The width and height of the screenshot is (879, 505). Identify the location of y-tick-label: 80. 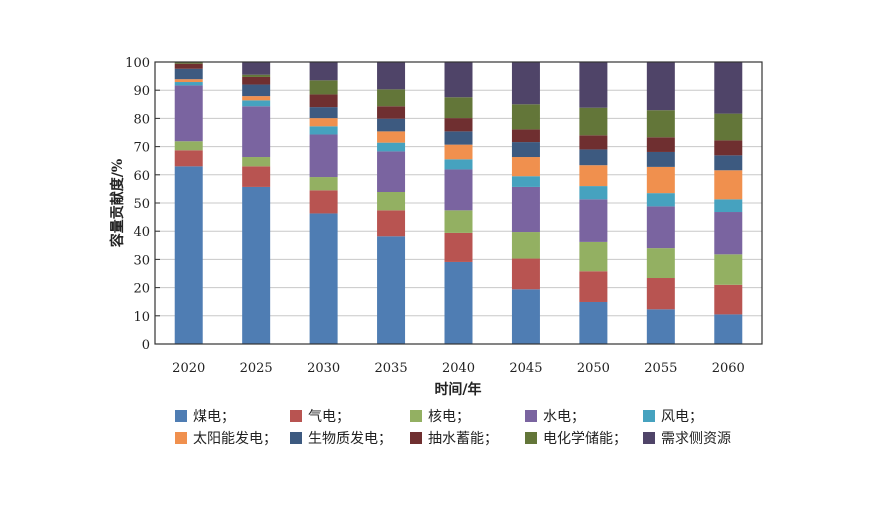
(141, 119).